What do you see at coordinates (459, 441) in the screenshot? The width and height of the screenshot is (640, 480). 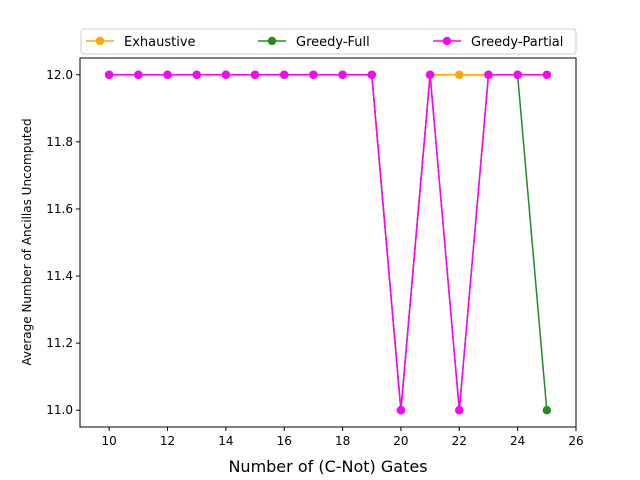 I see `x-tick-label: 22` at bounding box center [459, 441].